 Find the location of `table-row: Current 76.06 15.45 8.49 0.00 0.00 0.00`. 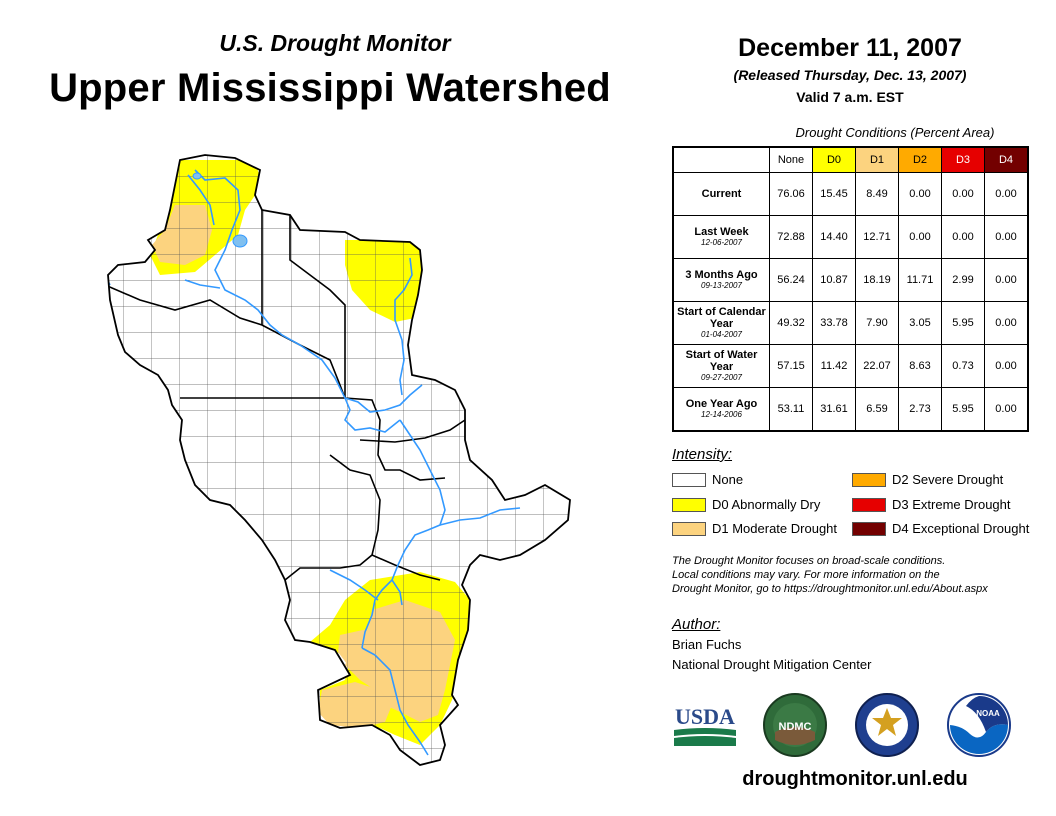

table-row: Current 76.06 15.45 8.49 0.00 0.00 0.00 is located at coordinates (850, 194).